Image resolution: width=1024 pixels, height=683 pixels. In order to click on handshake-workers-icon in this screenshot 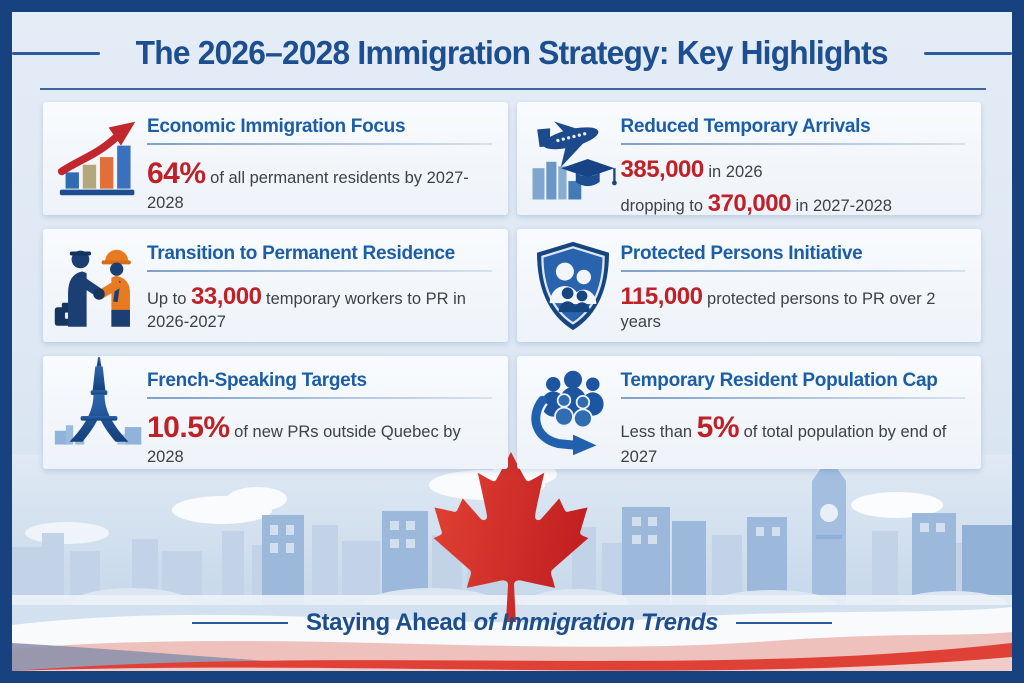, I will do `click(99, 285)`.